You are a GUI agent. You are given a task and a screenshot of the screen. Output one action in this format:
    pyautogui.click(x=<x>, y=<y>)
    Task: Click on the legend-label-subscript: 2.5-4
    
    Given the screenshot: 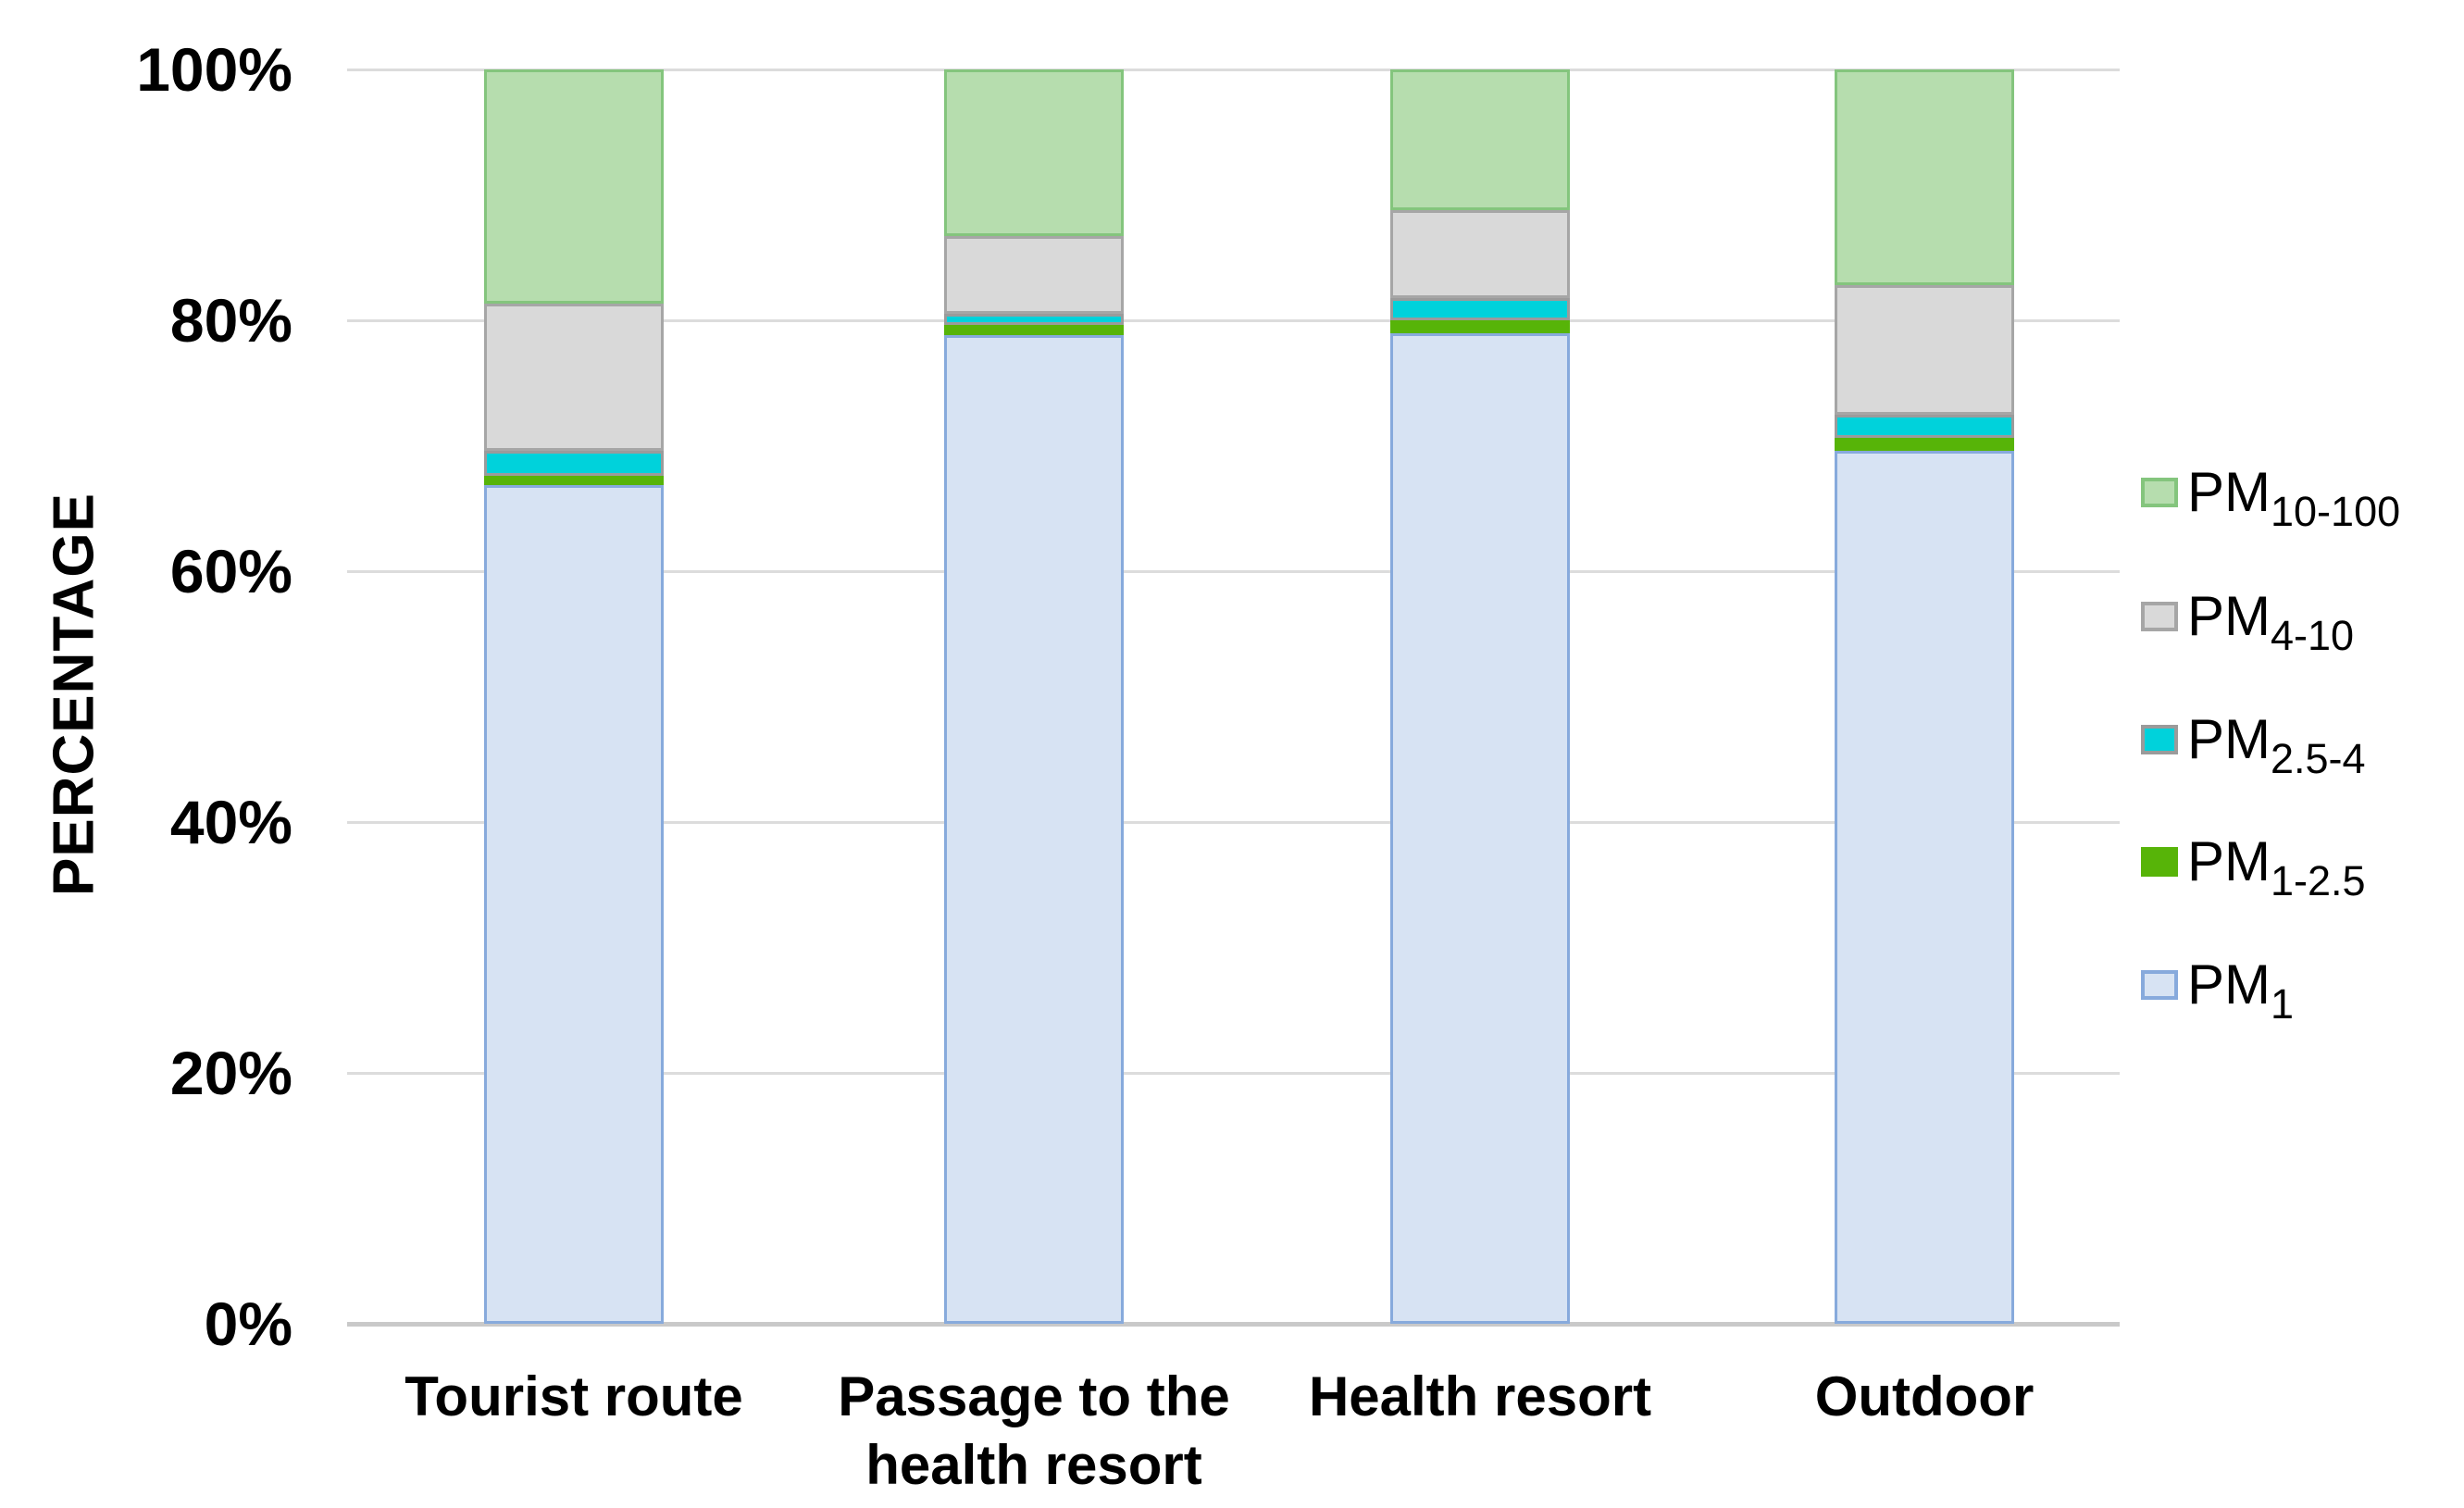 What is the action you would take?
    pyautogui.click(x=2318, y=758)
    